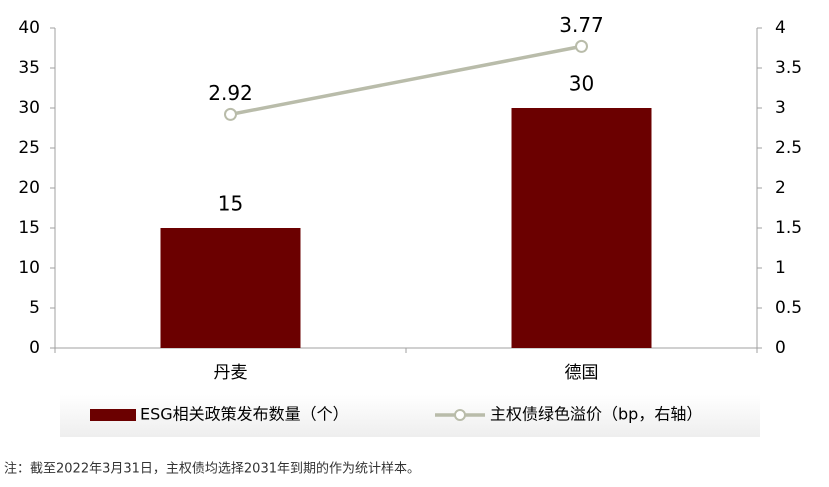  Describe the element at coordinates (780, 108) in the screenshot. I see `y2-tick-label: 3` at that location.